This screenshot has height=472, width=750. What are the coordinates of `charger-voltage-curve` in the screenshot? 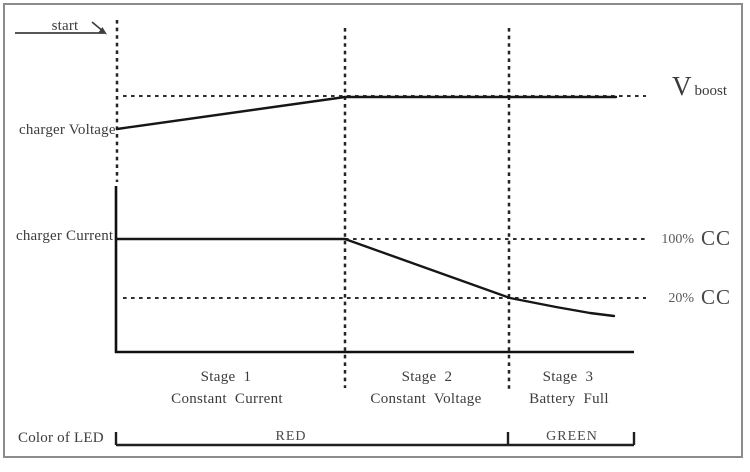 It's located at (366, 113).